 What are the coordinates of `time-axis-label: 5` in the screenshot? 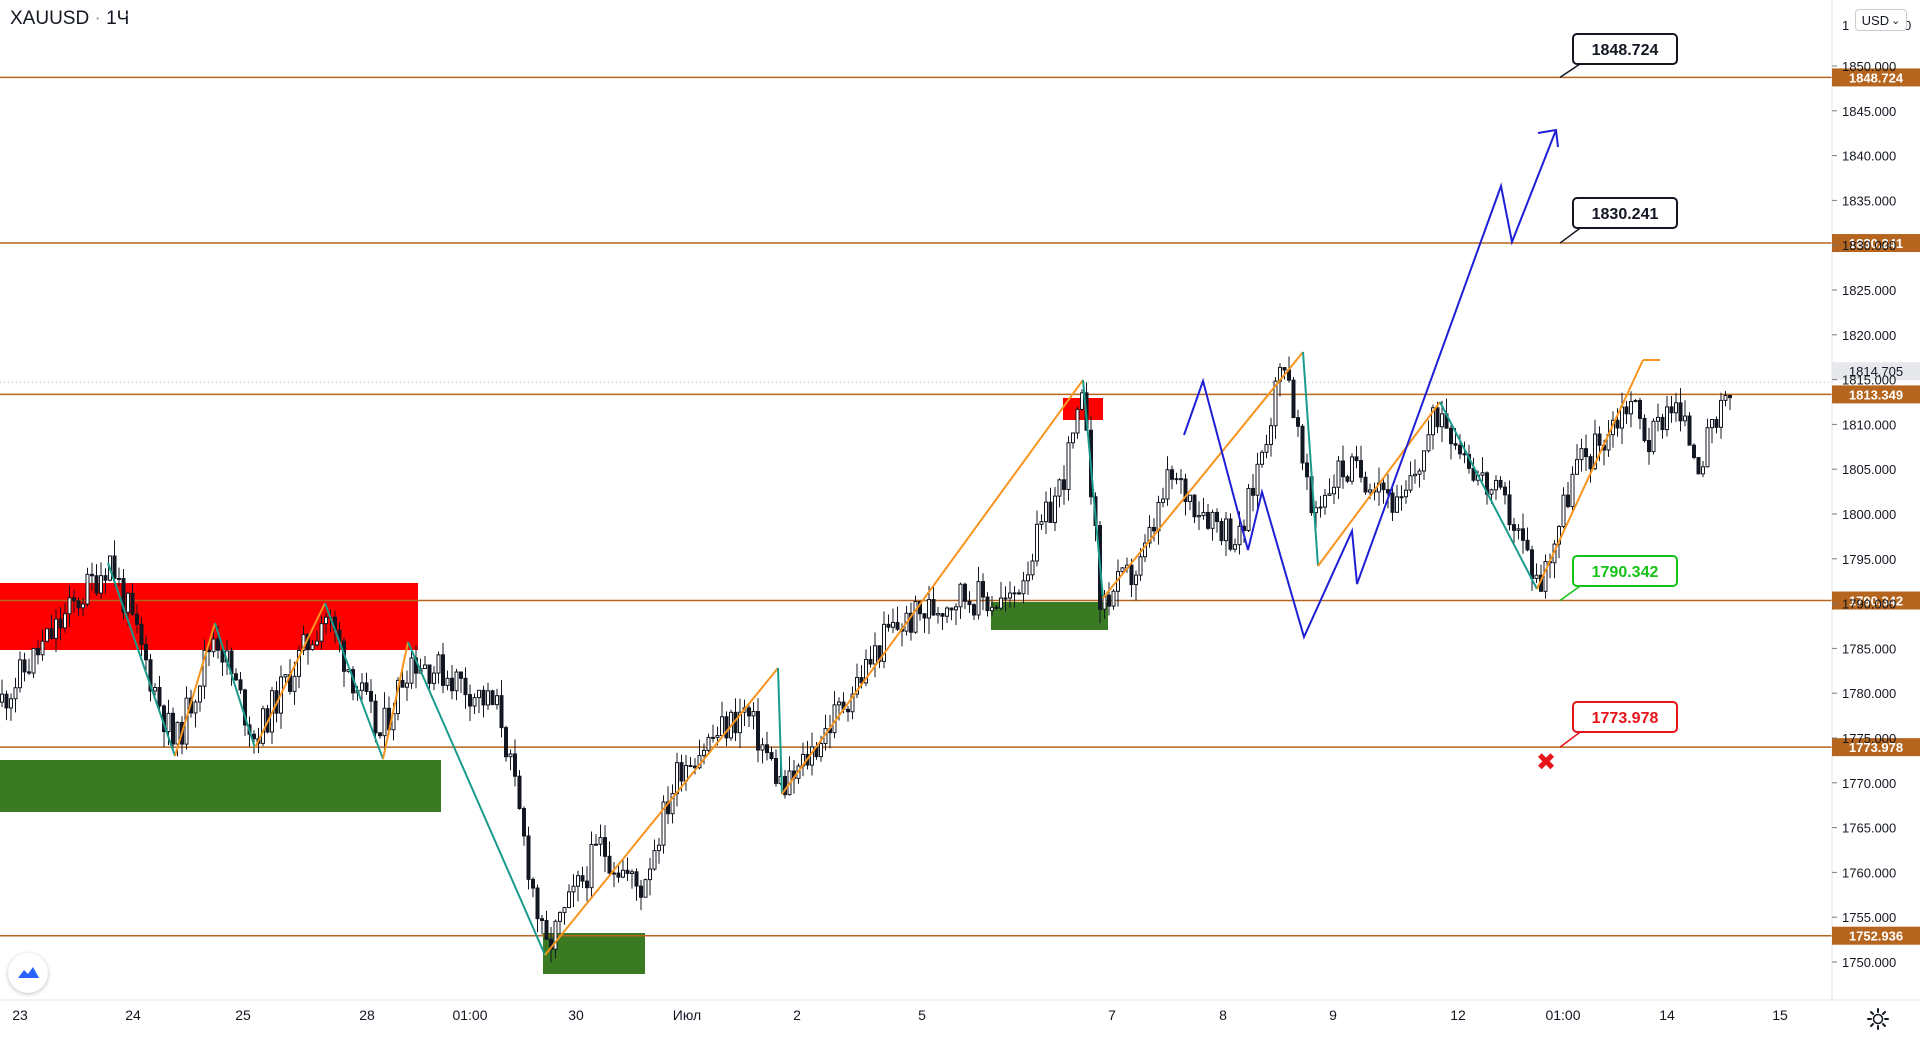 It's located at (922, 1015).